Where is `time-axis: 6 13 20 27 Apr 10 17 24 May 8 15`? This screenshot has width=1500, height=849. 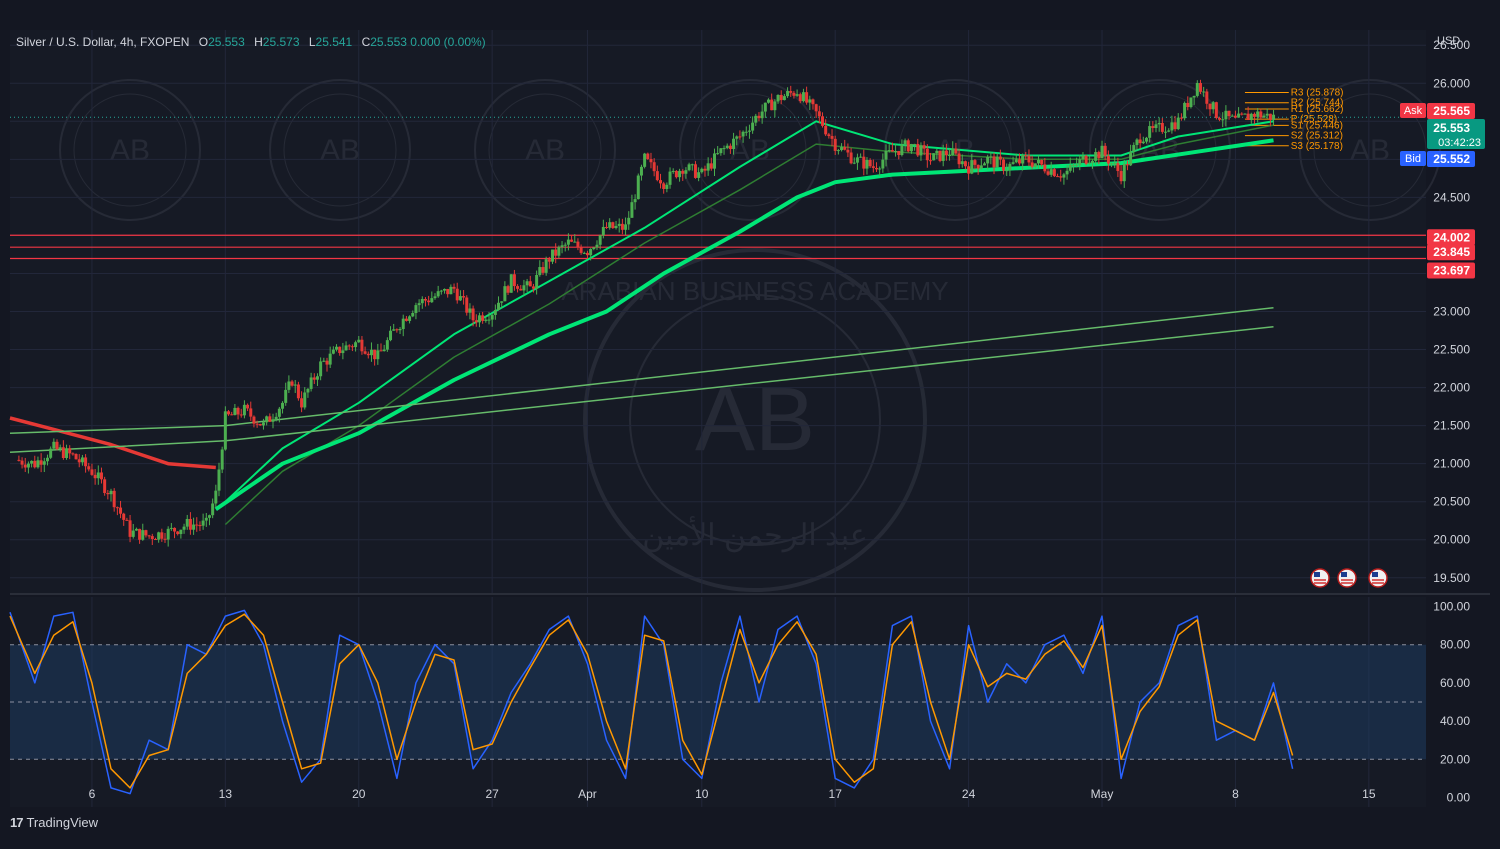
time-axis: 6 13 20 27 Apr 10 17 24 May 8 15 is located at coordinates (732, 794).